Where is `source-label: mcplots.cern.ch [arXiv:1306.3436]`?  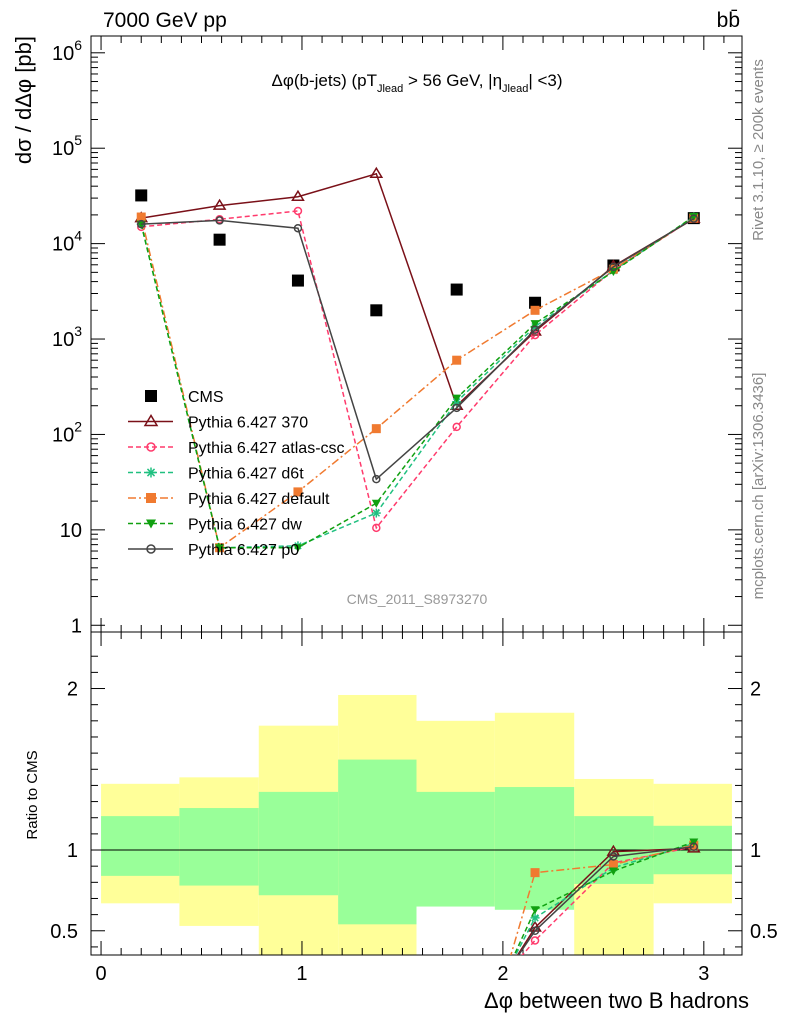 source-label: mcplots.cern.ch [arXiv:1306.3436] is located at coordinates (758, 486).